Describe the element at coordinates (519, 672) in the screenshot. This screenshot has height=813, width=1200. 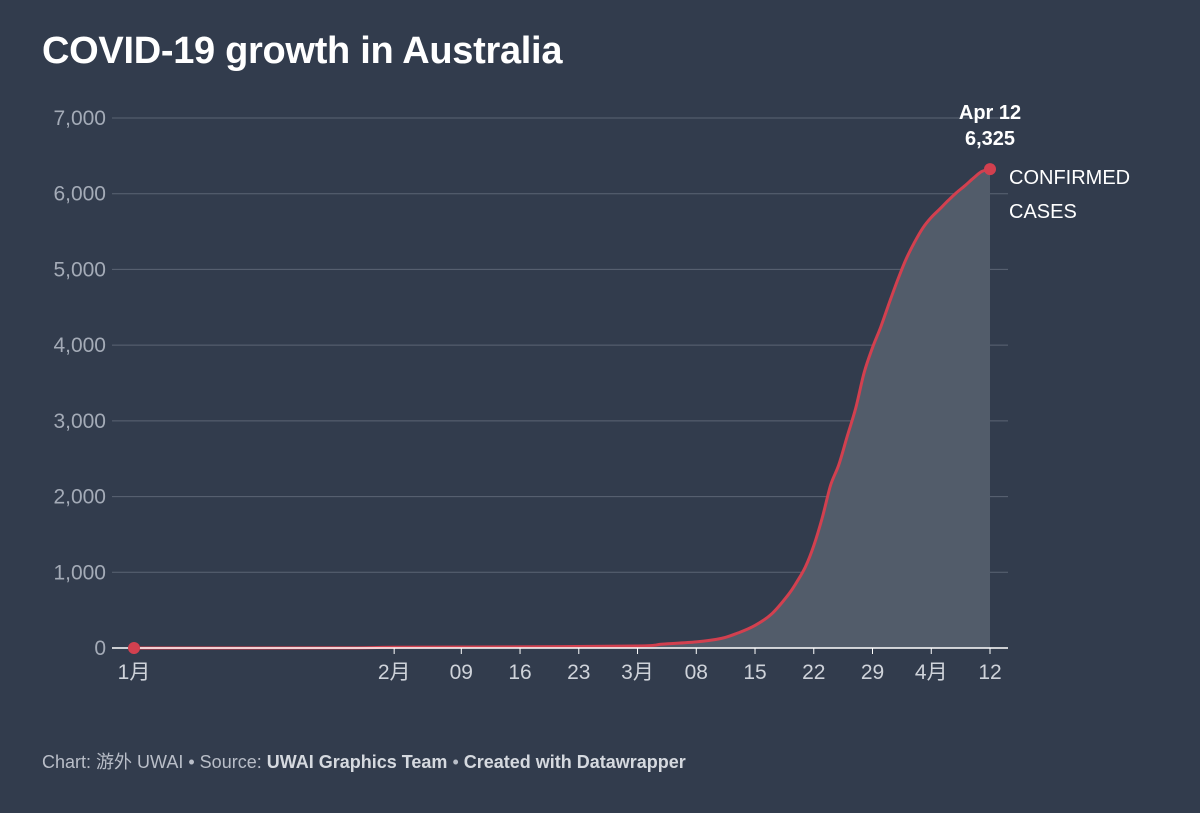
I see `x-tick-label: 16` at that location.